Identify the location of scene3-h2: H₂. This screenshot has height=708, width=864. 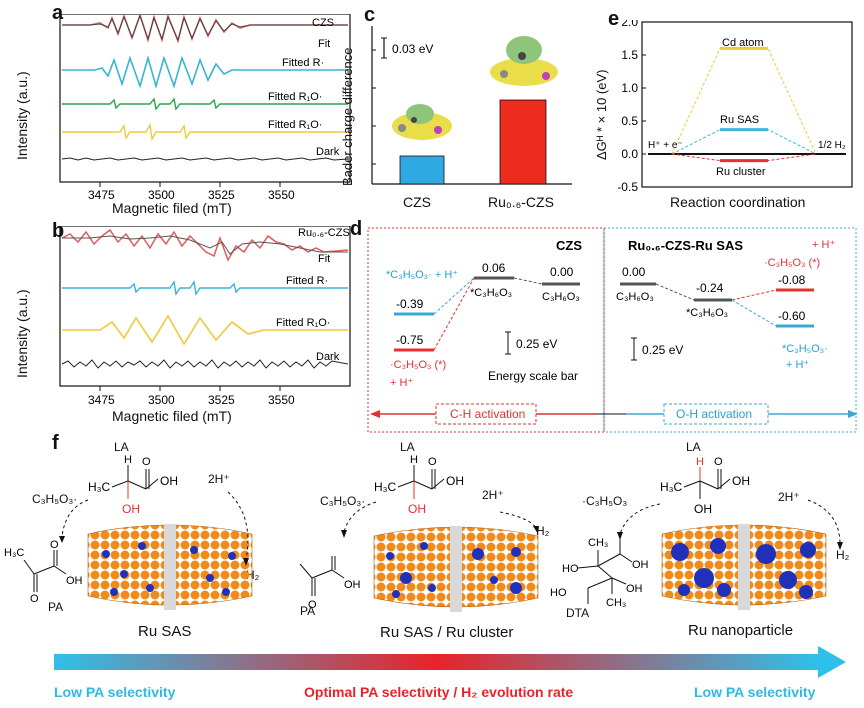
(843, 555).